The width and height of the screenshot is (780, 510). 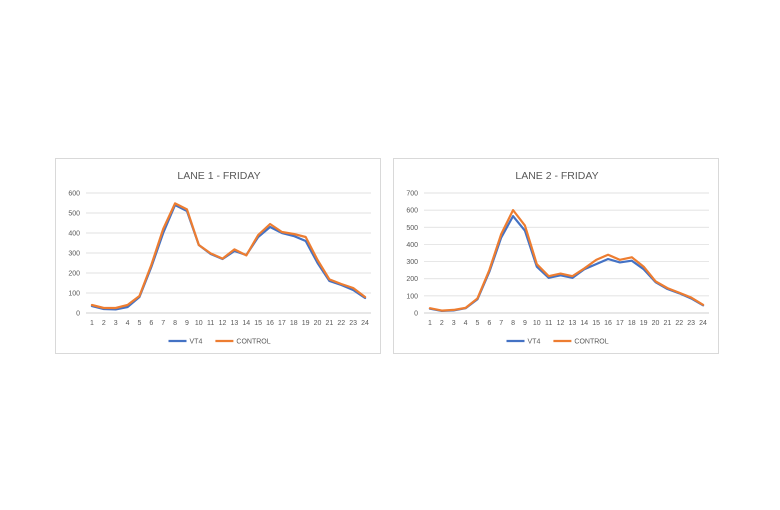 I want to click on y-tick-label: 700, so click(x=412, y=194).